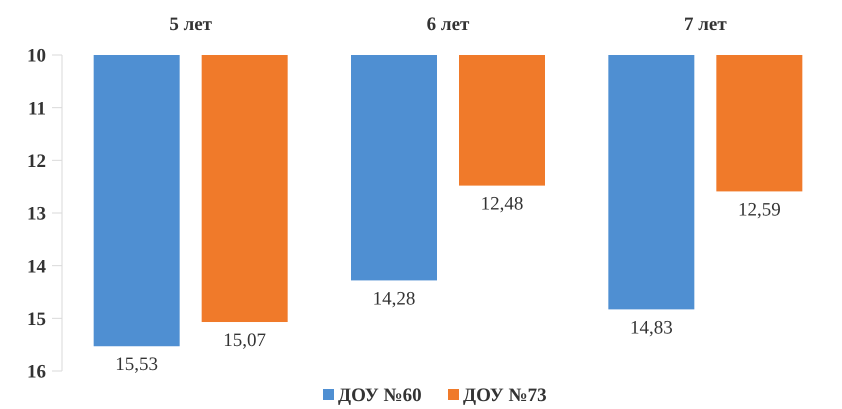 The width and height of the screenshot is (842, 409). I want to click on data-label: 14,28, so click(394, 299).